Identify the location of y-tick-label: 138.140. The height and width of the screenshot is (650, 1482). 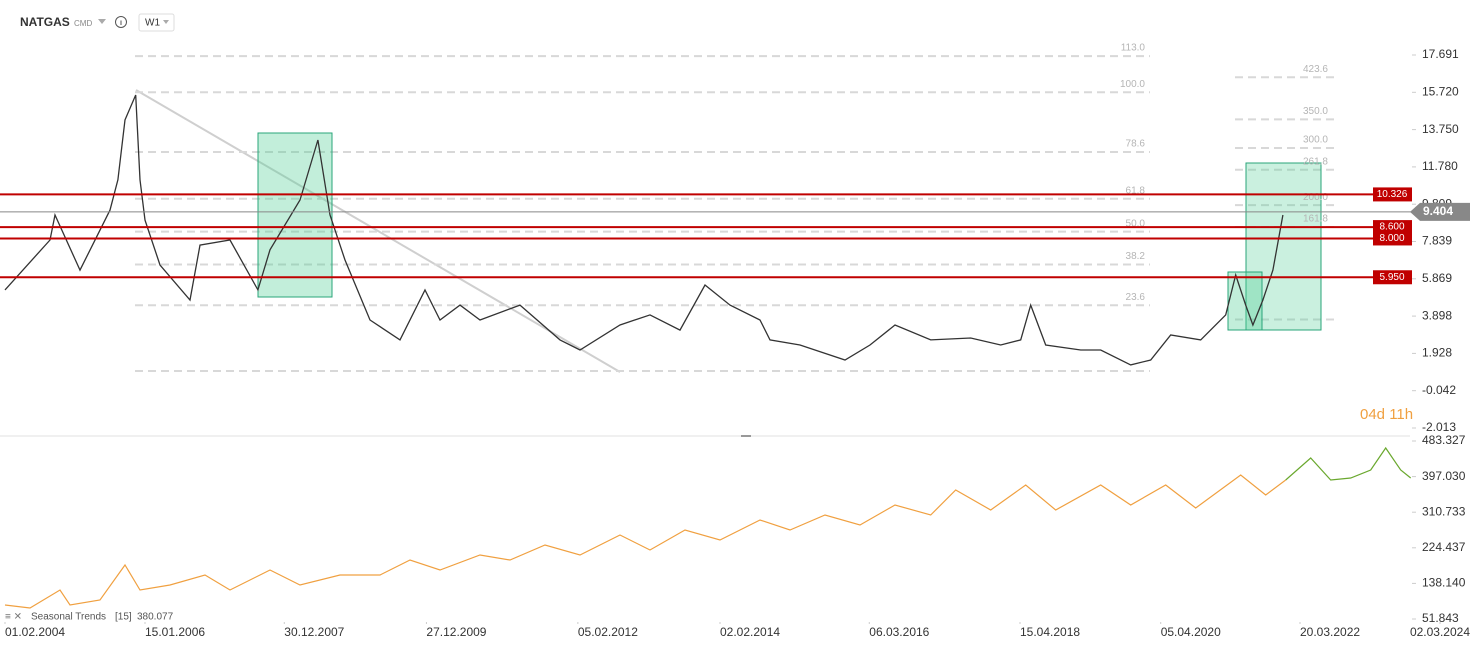
(1444, 583).